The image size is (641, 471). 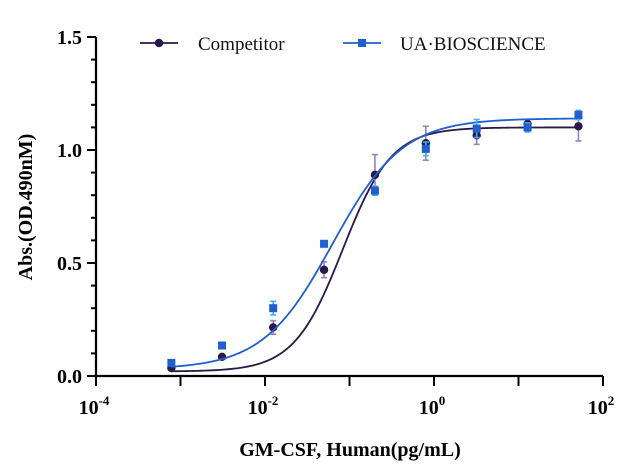 I want to click on x-axis-title: GM-CSF, Human(pg/mL), so click(x=350, y=450).